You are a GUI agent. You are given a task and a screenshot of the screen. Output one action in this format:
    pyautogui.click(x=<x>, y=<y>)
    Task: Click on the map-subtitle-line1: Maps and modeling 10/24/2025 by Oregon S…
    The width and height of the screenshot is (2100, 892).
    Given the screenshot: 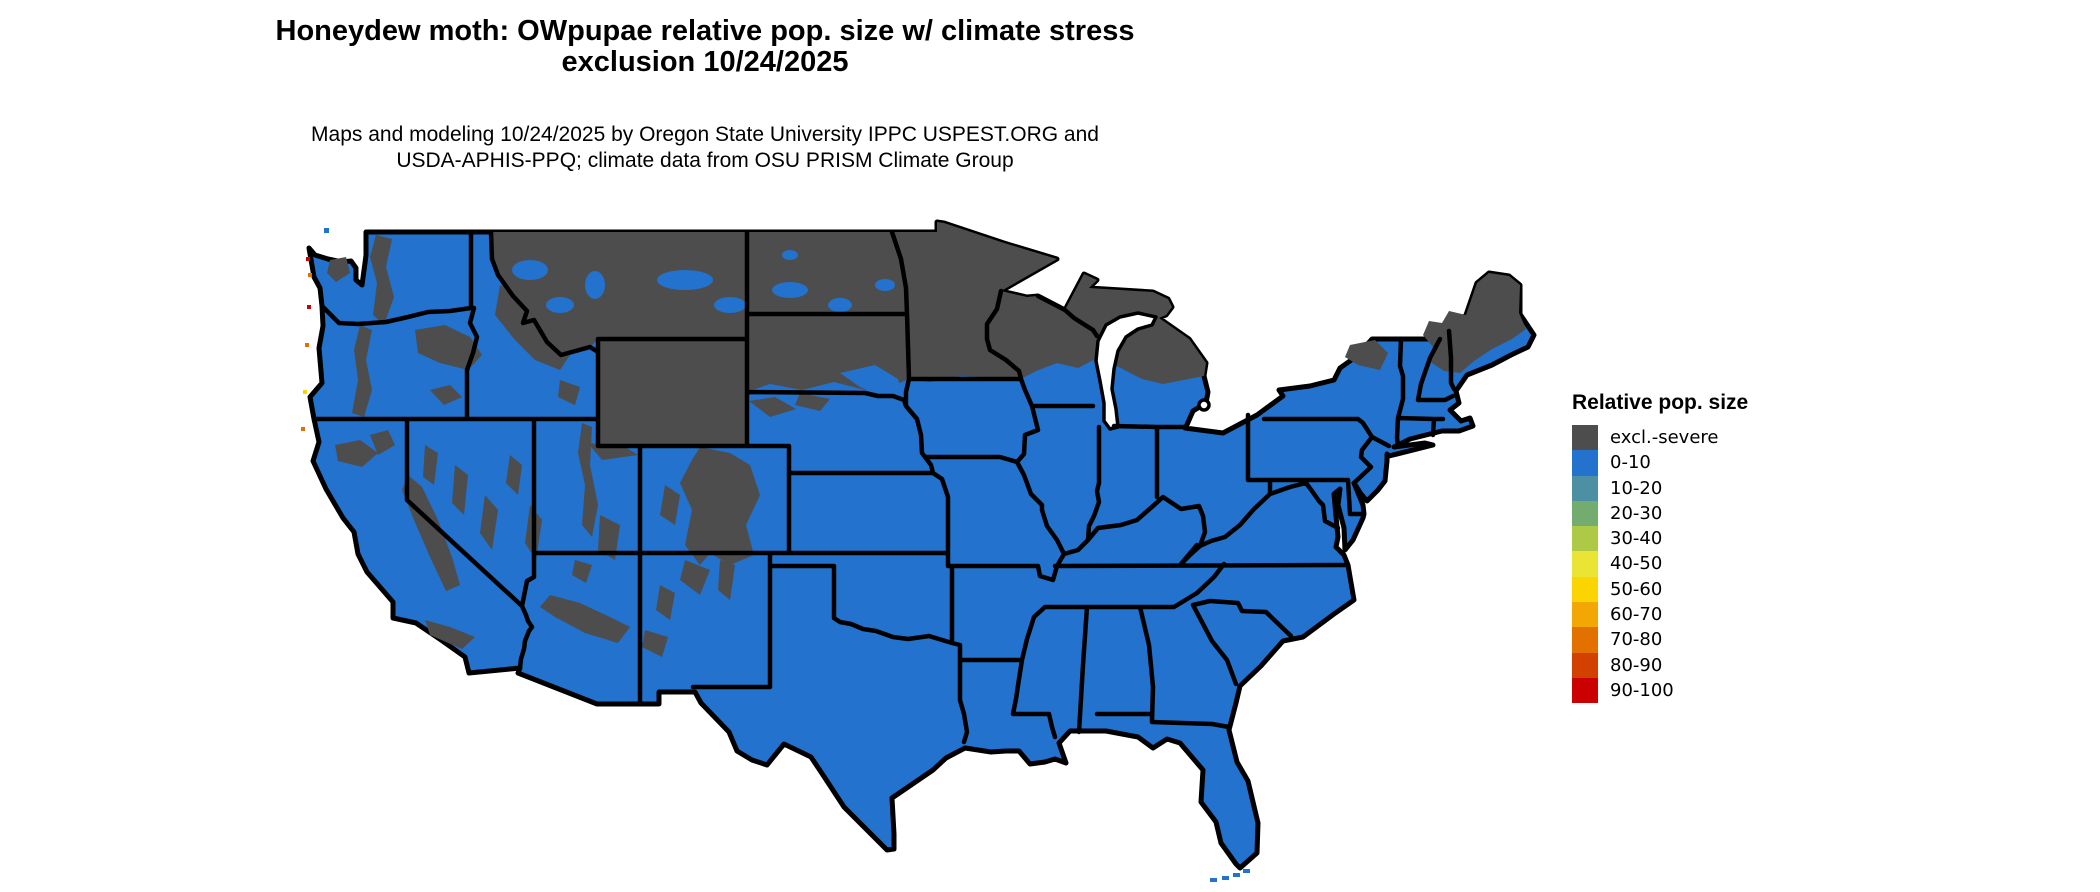 What is the action you would take?
    pyautogui.click(x=705, y=134)
    